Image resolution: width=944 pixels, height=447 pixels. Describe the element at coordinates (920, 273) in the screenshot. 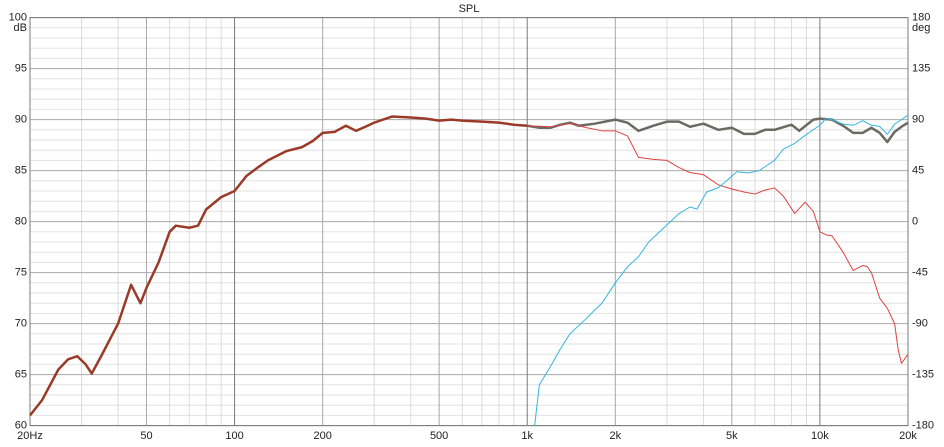

I see `y2-tick-label: -45` at that location.